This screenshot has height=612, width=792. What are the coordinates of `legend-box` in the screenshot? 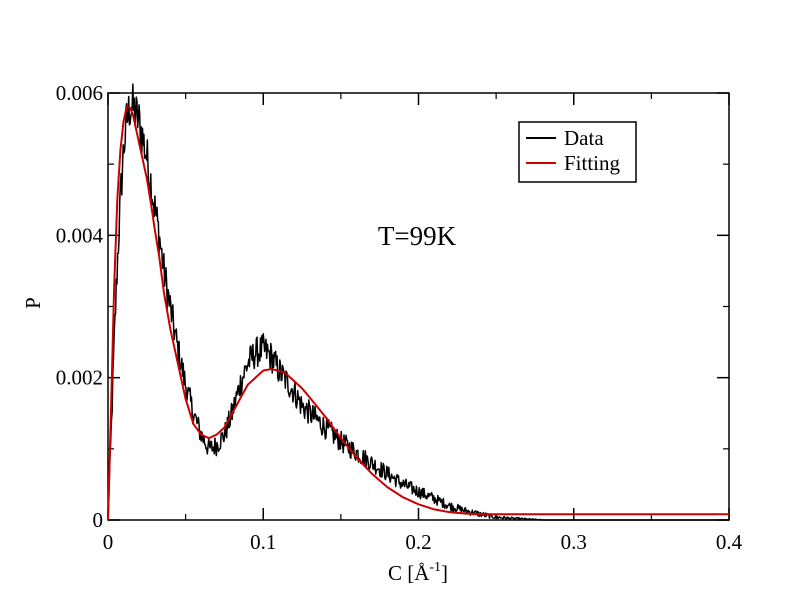 It's located at (577, 152).